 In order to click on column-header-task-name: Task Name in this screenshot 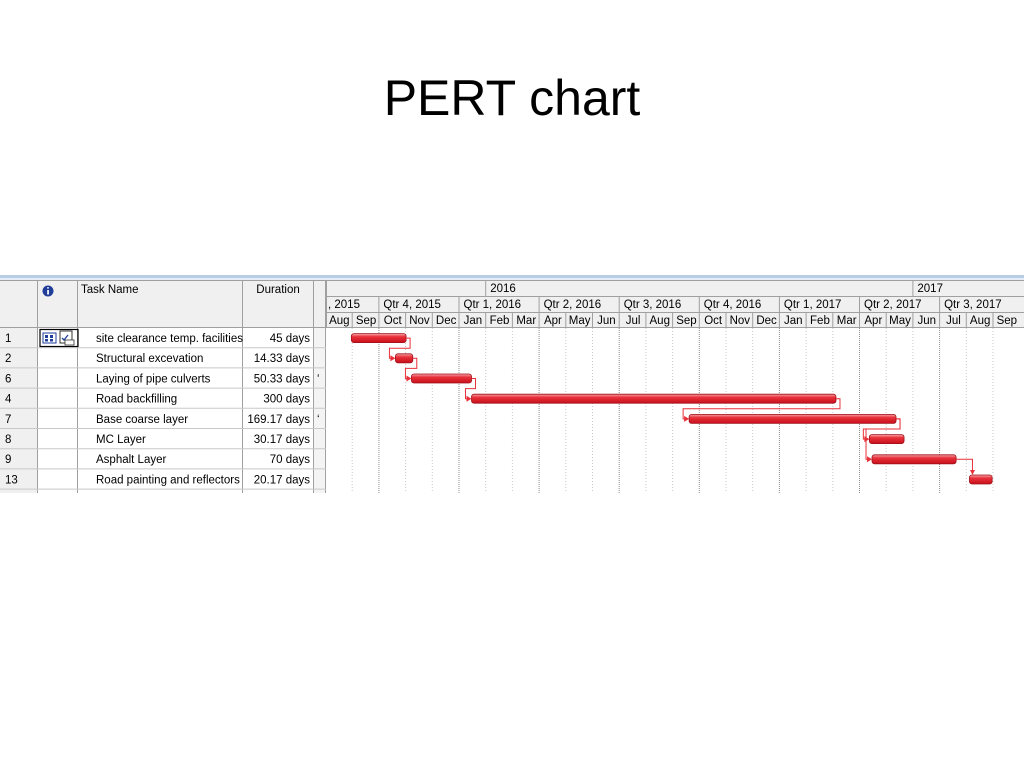, I will do `click(110, 290)`.